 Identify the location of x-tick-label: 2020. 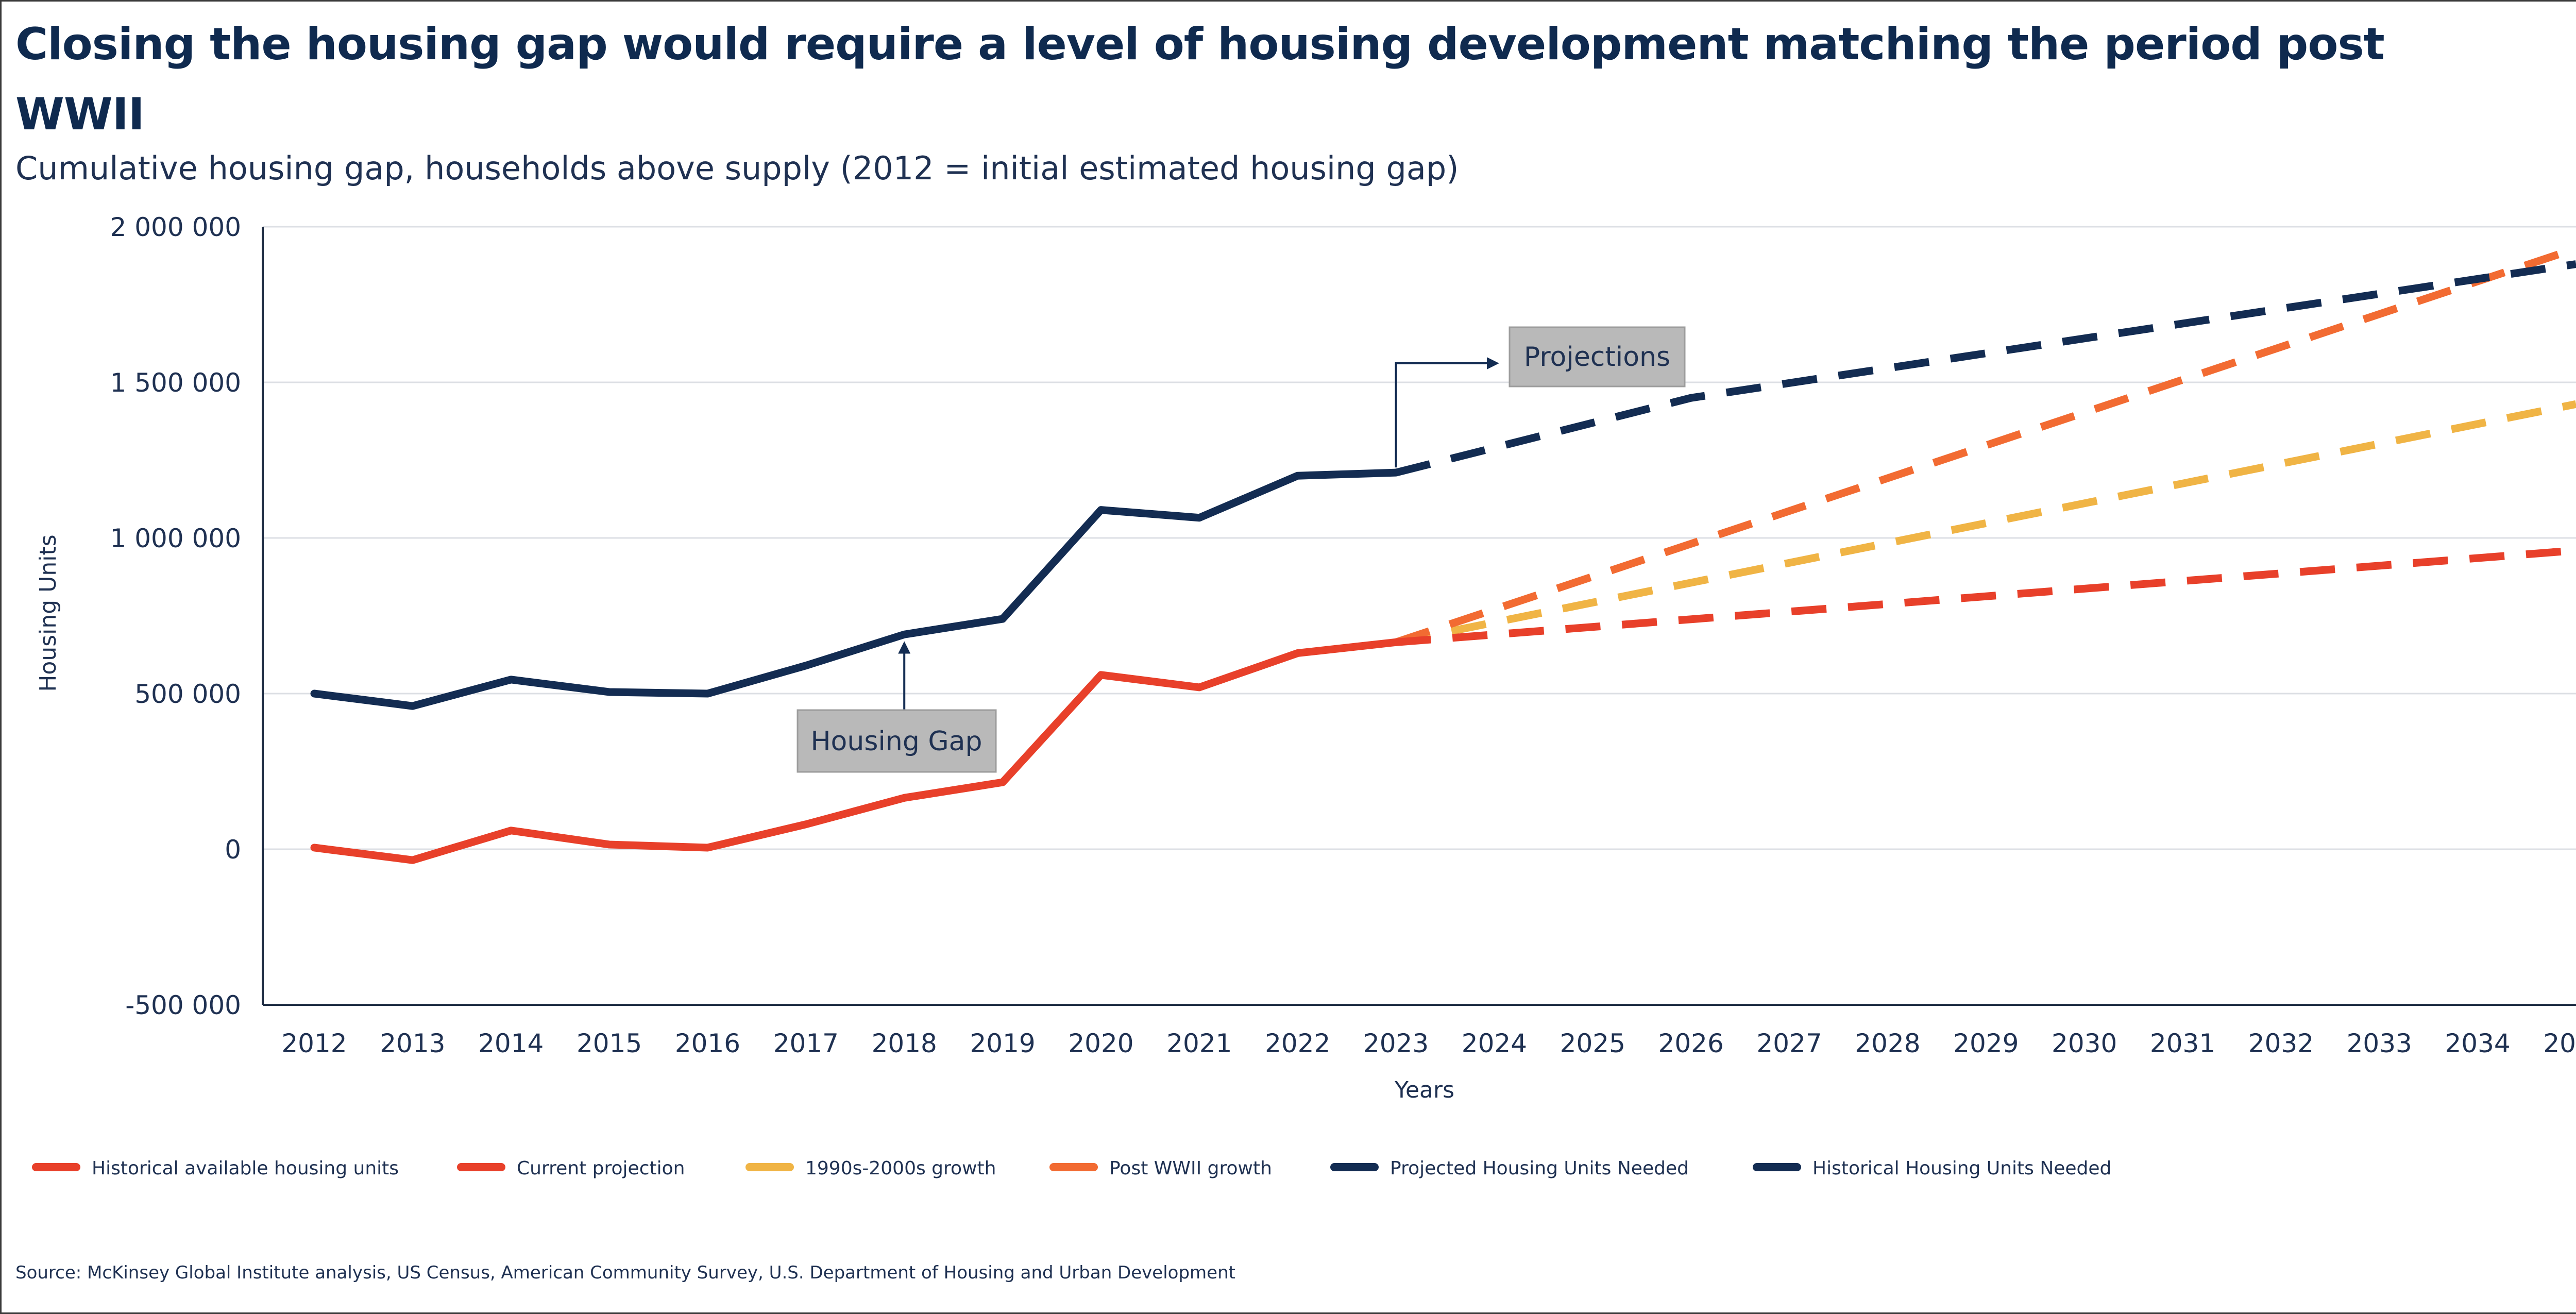
(1100, 1043).